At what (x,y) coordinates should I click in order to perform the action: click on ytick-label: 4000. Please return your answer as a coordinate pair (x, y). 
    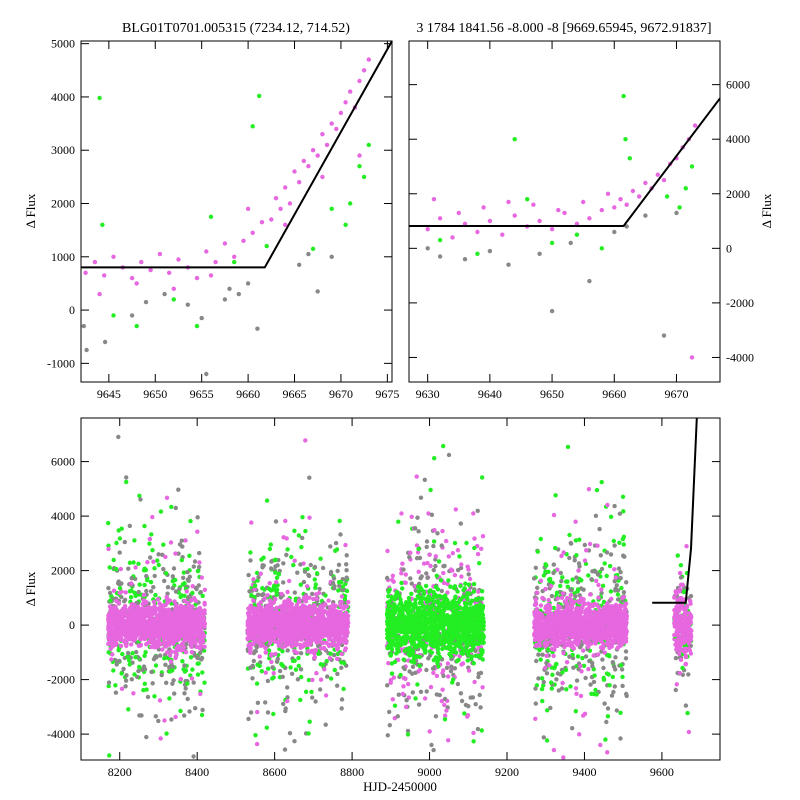
    Looking at the image, I should click on (738, 139).